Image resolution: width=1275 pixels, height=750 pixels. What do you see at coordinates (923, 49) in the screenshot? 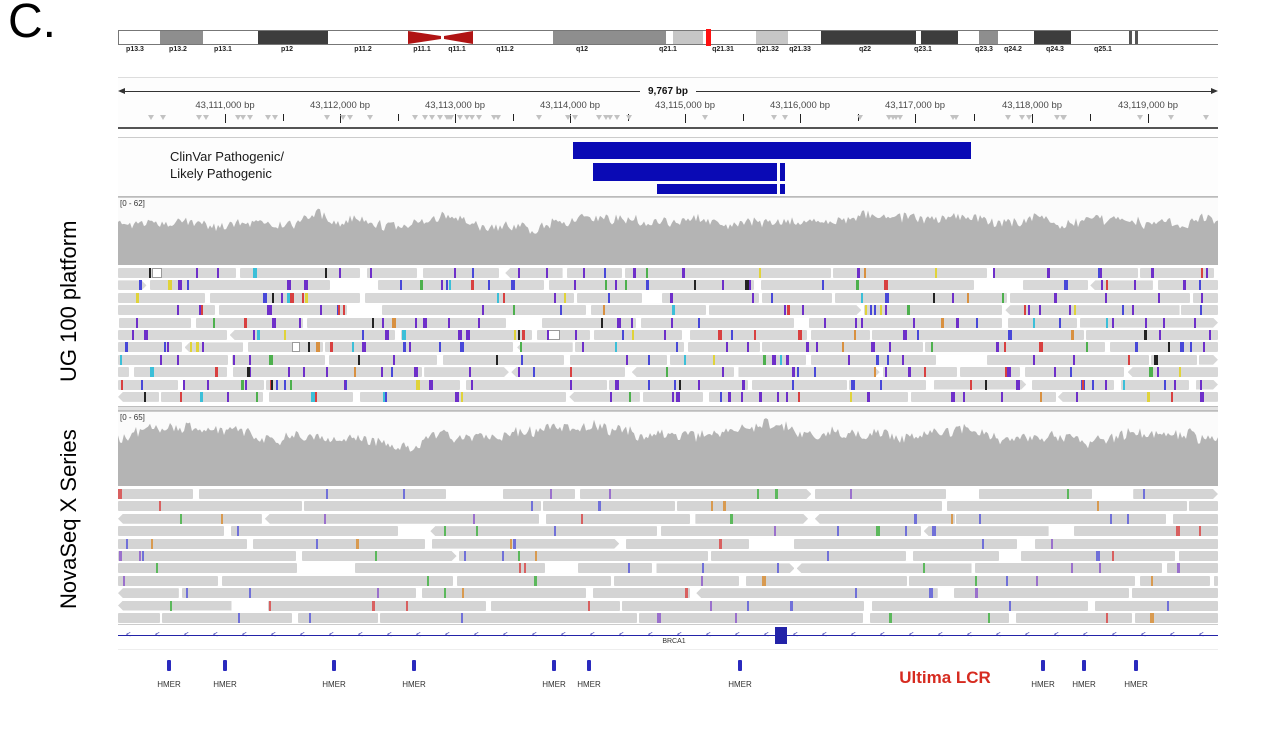
I see `chromosome-band-label: q23.1` at bounding box center [923, 49].